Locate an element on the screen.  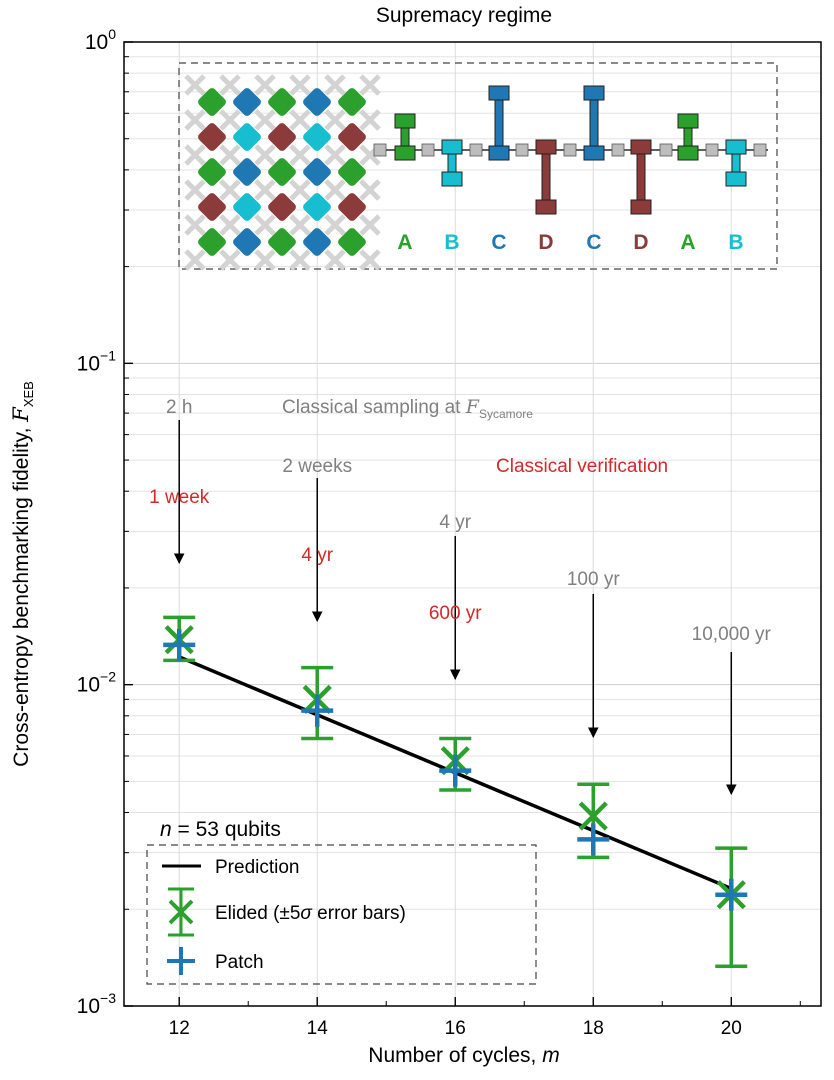
qubit-grid-diagram is located at coordinates (282, 172).